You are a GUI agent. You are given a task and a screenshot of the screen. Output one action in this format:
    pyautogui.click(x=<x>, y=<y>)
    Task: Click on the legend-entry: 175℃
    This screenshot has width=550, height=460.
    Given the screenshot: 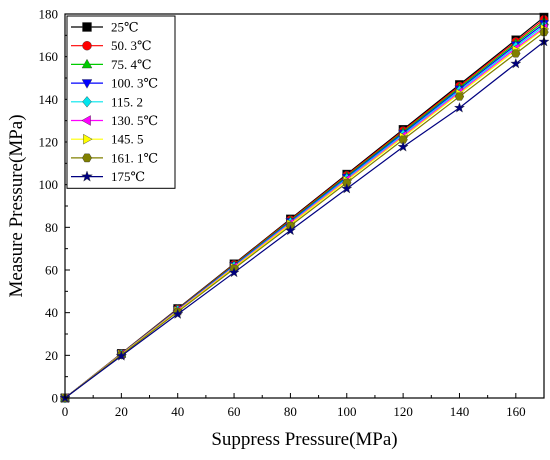 What is the action you would take?
    pyautogui.click(x=108, y=176)
    